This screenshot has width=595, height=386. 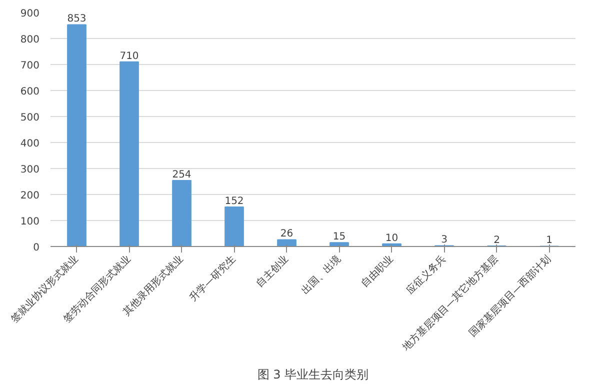 What do you see at coordinates (76, 19) in the screenshot?
I see `data-label: 853` at bounding box center [76, 19].